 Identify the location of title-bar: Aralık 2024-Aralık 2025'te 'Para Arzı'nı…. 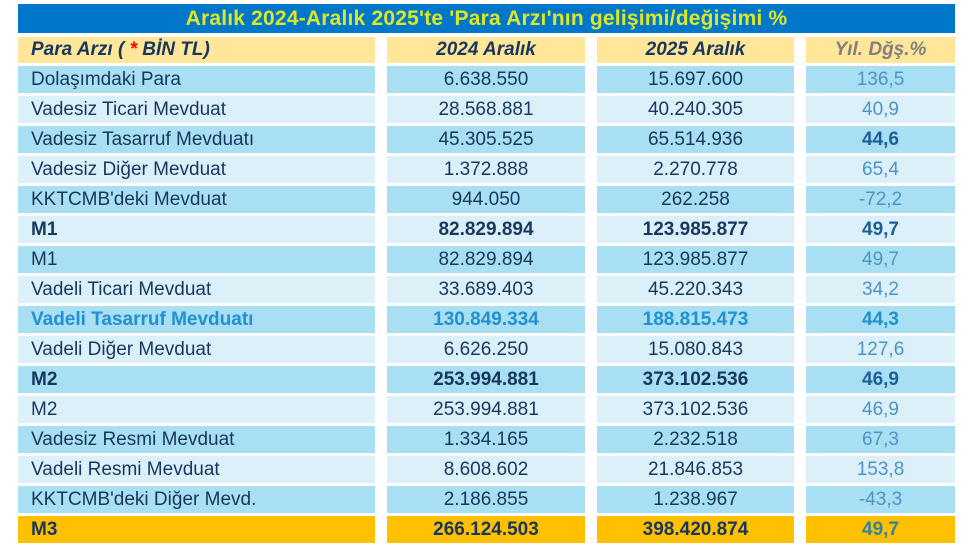
(486, 18).